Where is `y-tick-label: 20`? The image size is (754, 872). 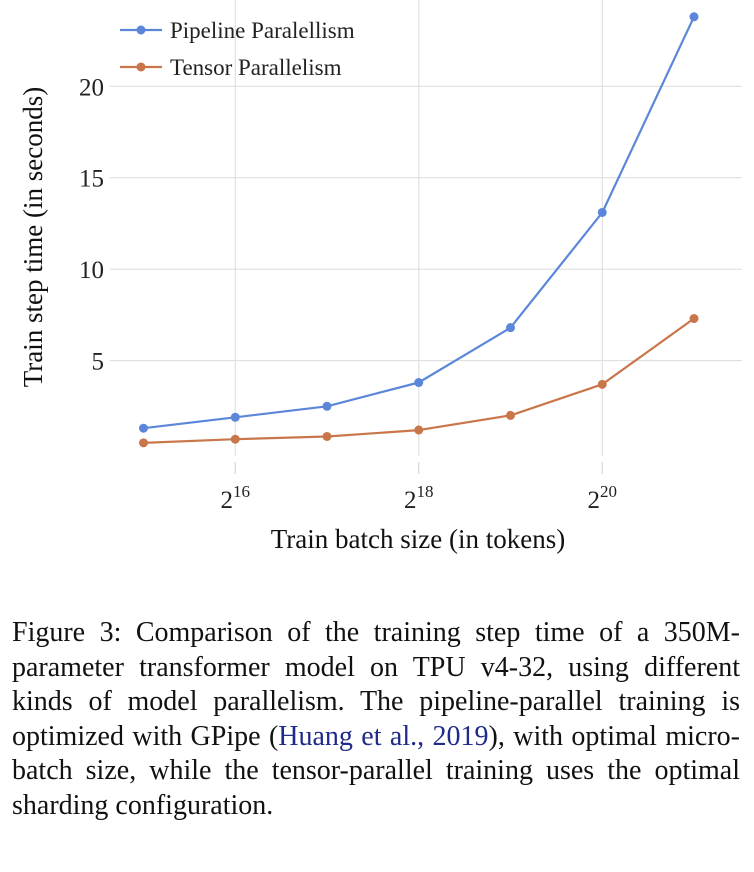 y-tick-label: 20 is located at coordinates (91, 87).